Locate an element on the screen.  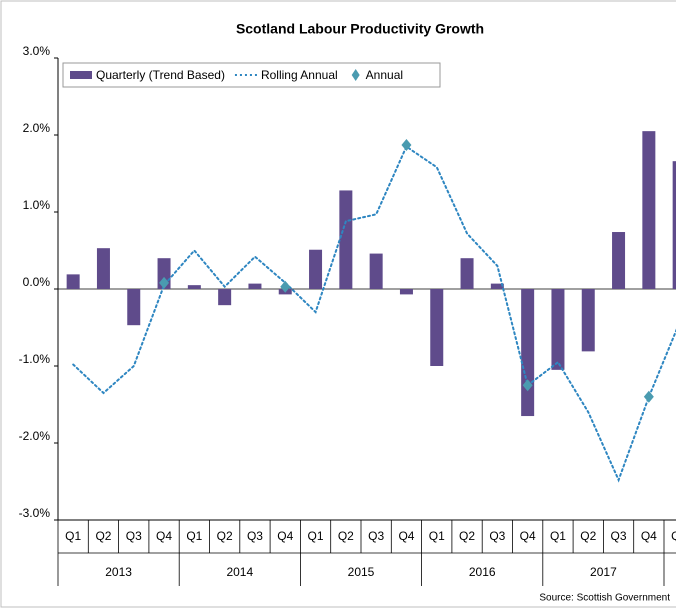
y-tick-label: -2.0% is located at coordinates (35, 436).